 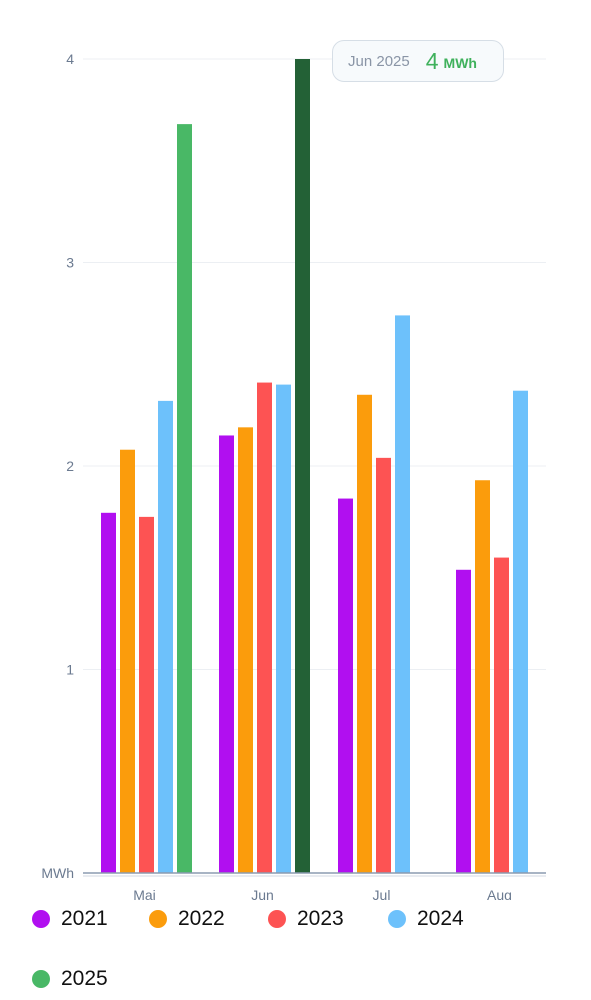 What do you see at coordinates (379, 61) in the screenshot?
I see `tooltip-period: Jun 2025` at bounding box center [379, 61].